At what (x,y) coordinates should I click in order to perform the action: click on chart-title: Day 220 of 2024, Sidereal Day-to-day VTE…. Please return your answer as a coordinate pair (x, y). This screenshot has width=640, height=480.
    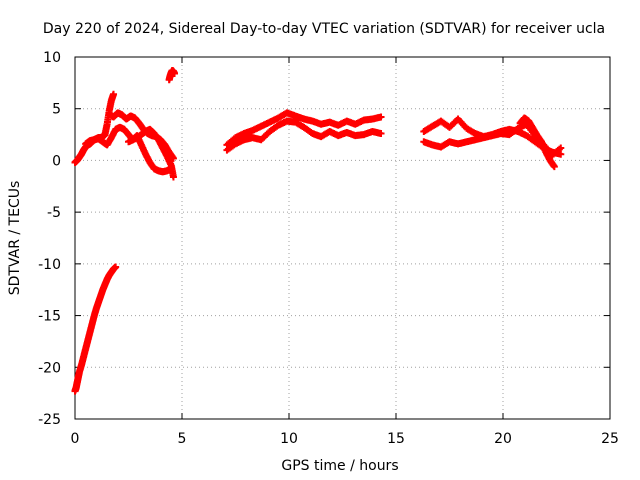
    Looking at the image, I should click on (324, 29).